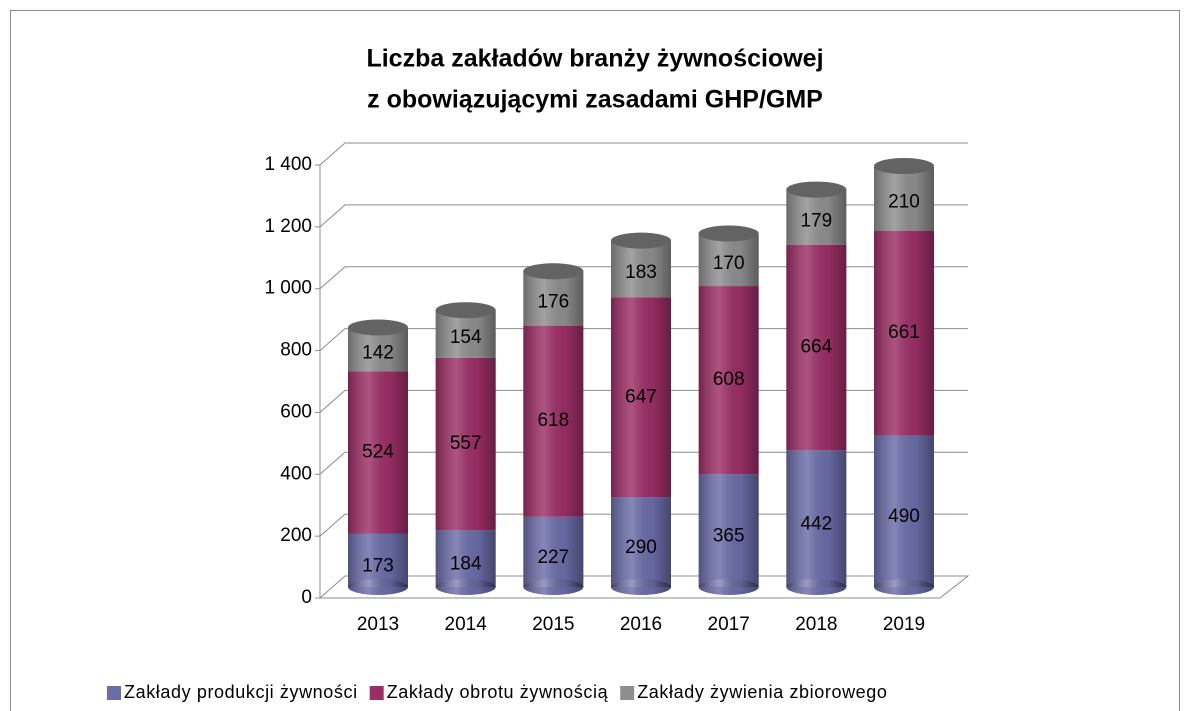 The height and width of the screenshot is (711, 1190). I want to click on data-label: 290, so click(641, 547).